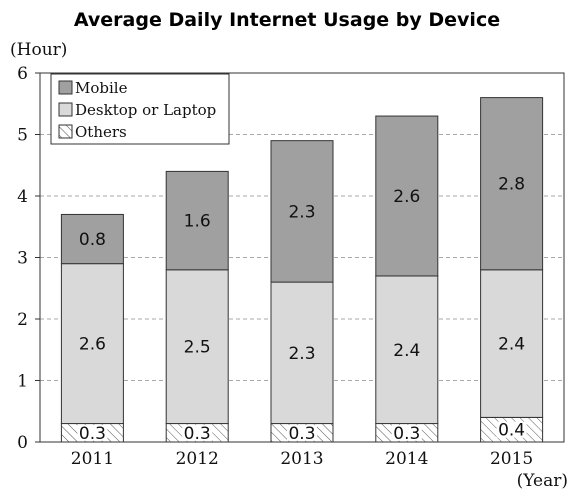  What do you see at coordinates (511, 459) in the screenshot?
I see `x-tick-label-2015: 2015` at bounding box center [511, 459].